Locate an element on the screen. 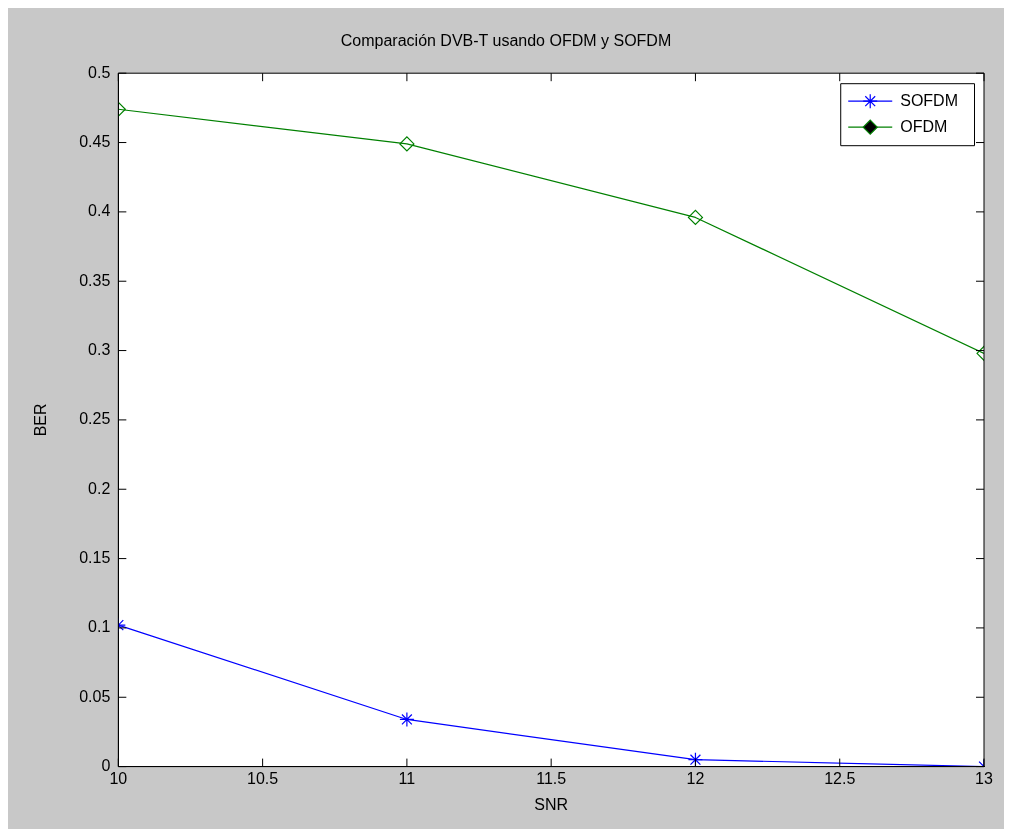 The height and width of the screenshot is (837, 1012). y-tick-label: 0.15 is located at coordinates (95, 557).